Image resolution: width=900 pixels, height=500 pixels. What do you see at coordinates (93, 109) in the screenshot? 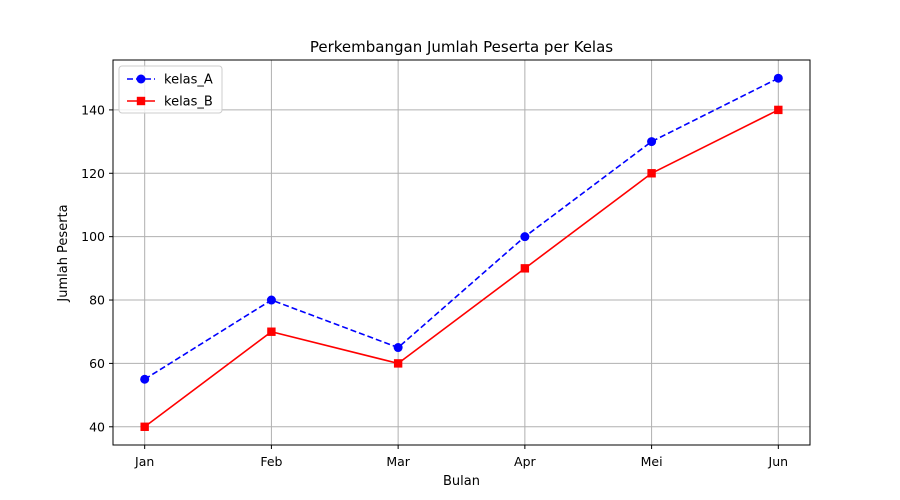
I see `y-tick-label: 140` at bounding box center [93, 109].